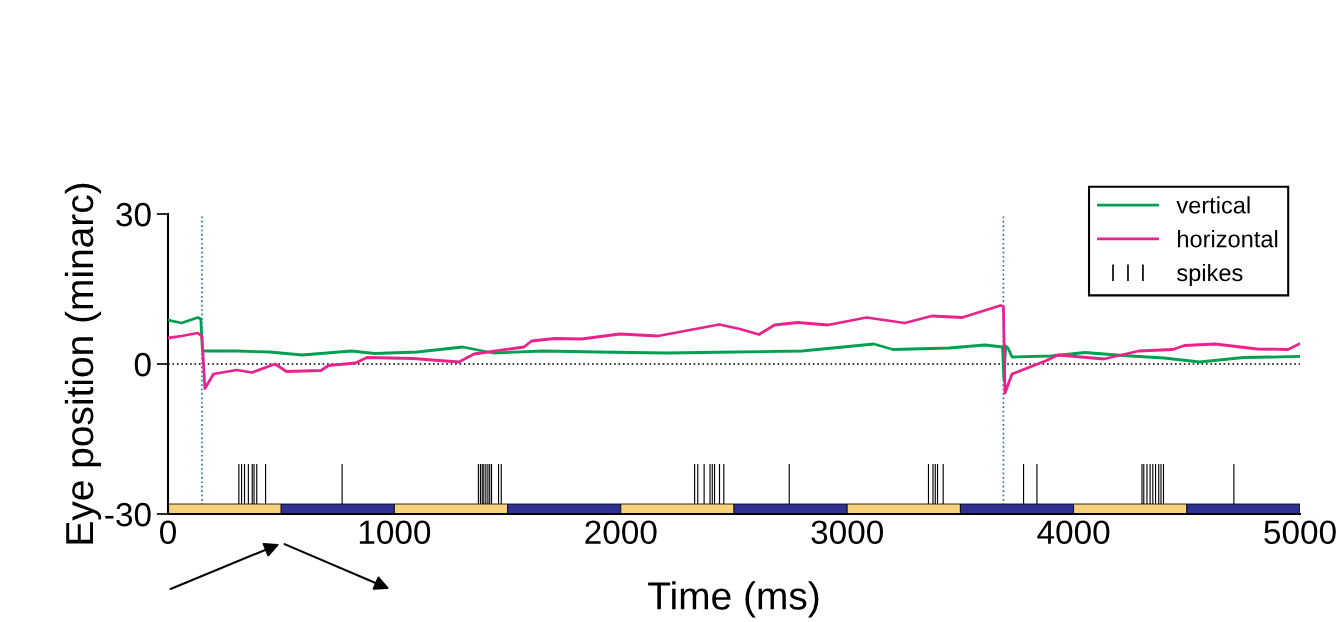 The image size is (1344, 622). What do you see at coordinates (1213, 205) in the screenshot?
I see `legend-label: vertical` at bounding box center [1213, 205].